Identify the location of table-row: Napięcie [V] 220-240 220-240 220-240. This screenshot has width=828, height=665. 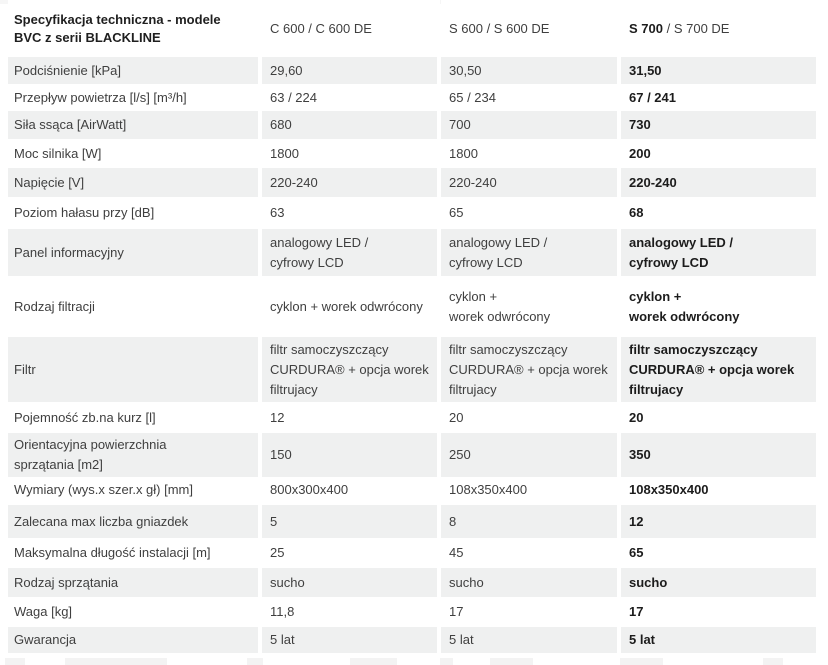
(412, 182).